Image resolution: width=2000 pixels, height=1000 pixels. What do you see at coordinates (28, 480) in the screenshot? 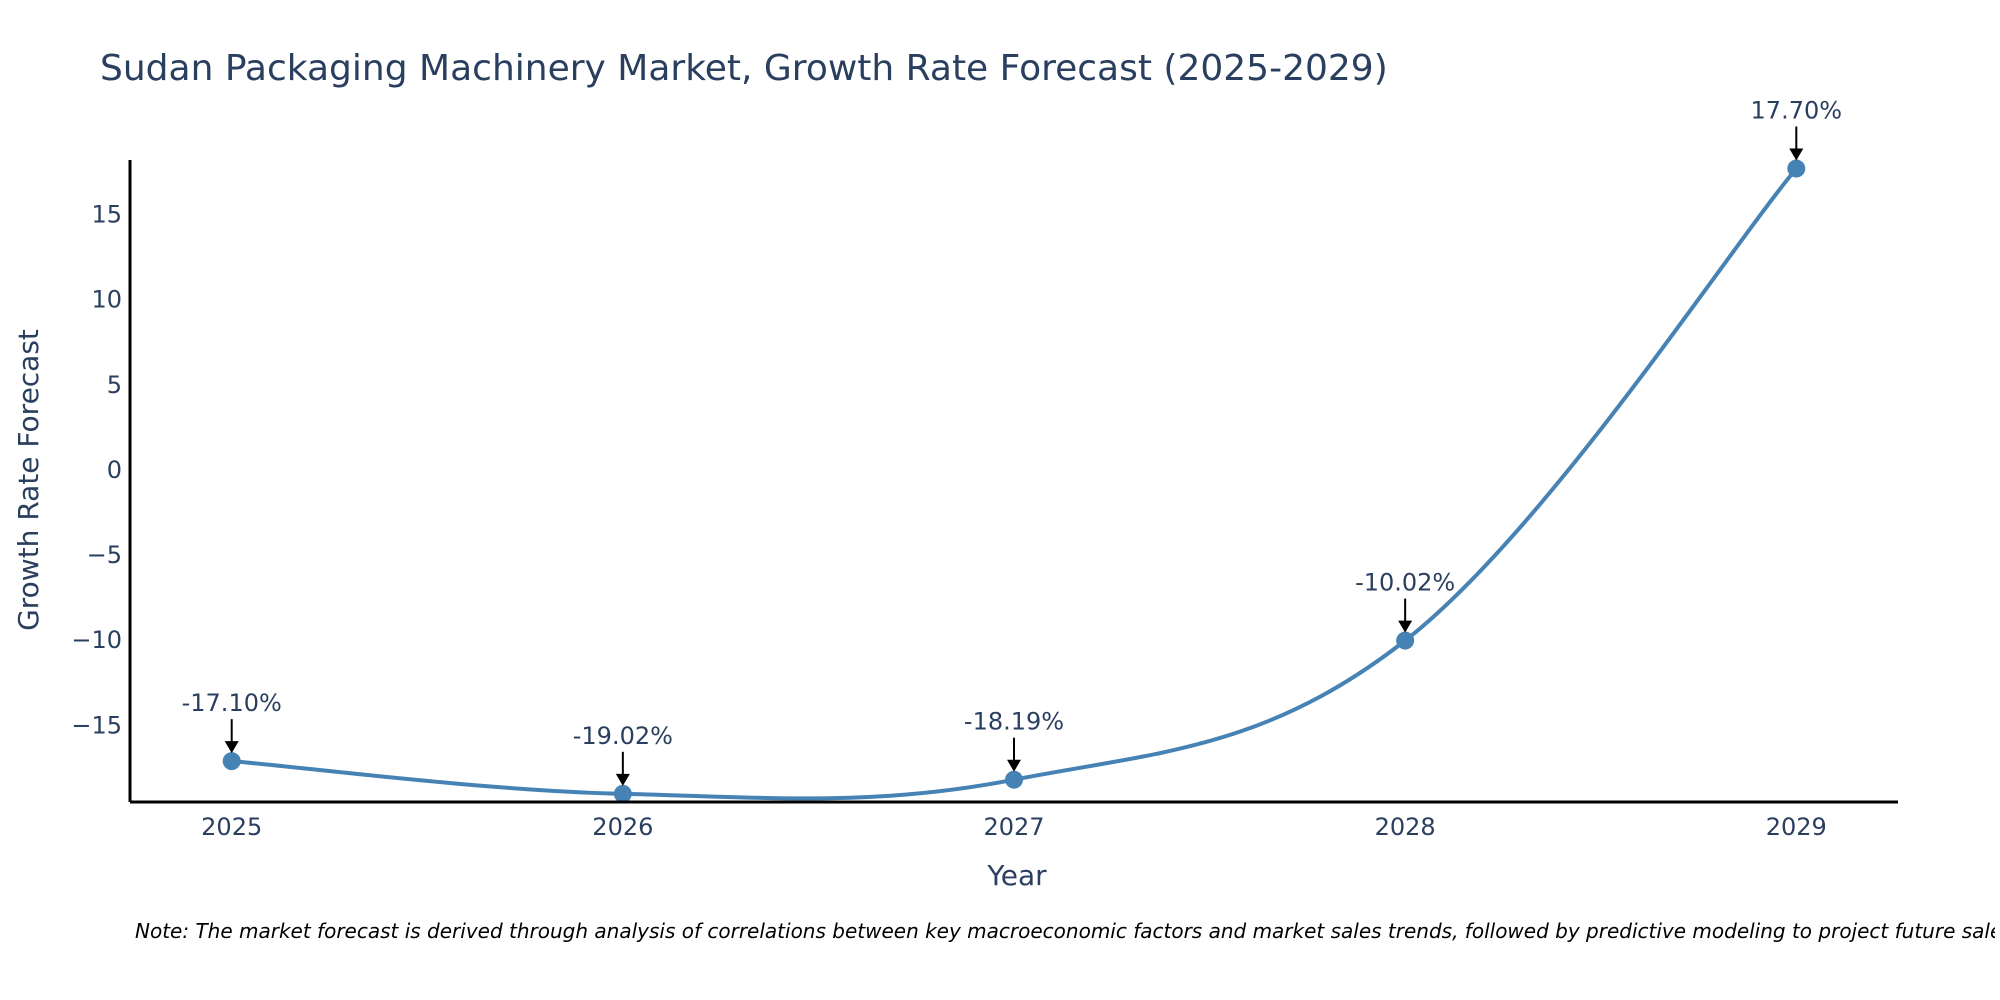
I see `y-axis-label: Growth Rate Forecast` at bounding box center [28, 480].